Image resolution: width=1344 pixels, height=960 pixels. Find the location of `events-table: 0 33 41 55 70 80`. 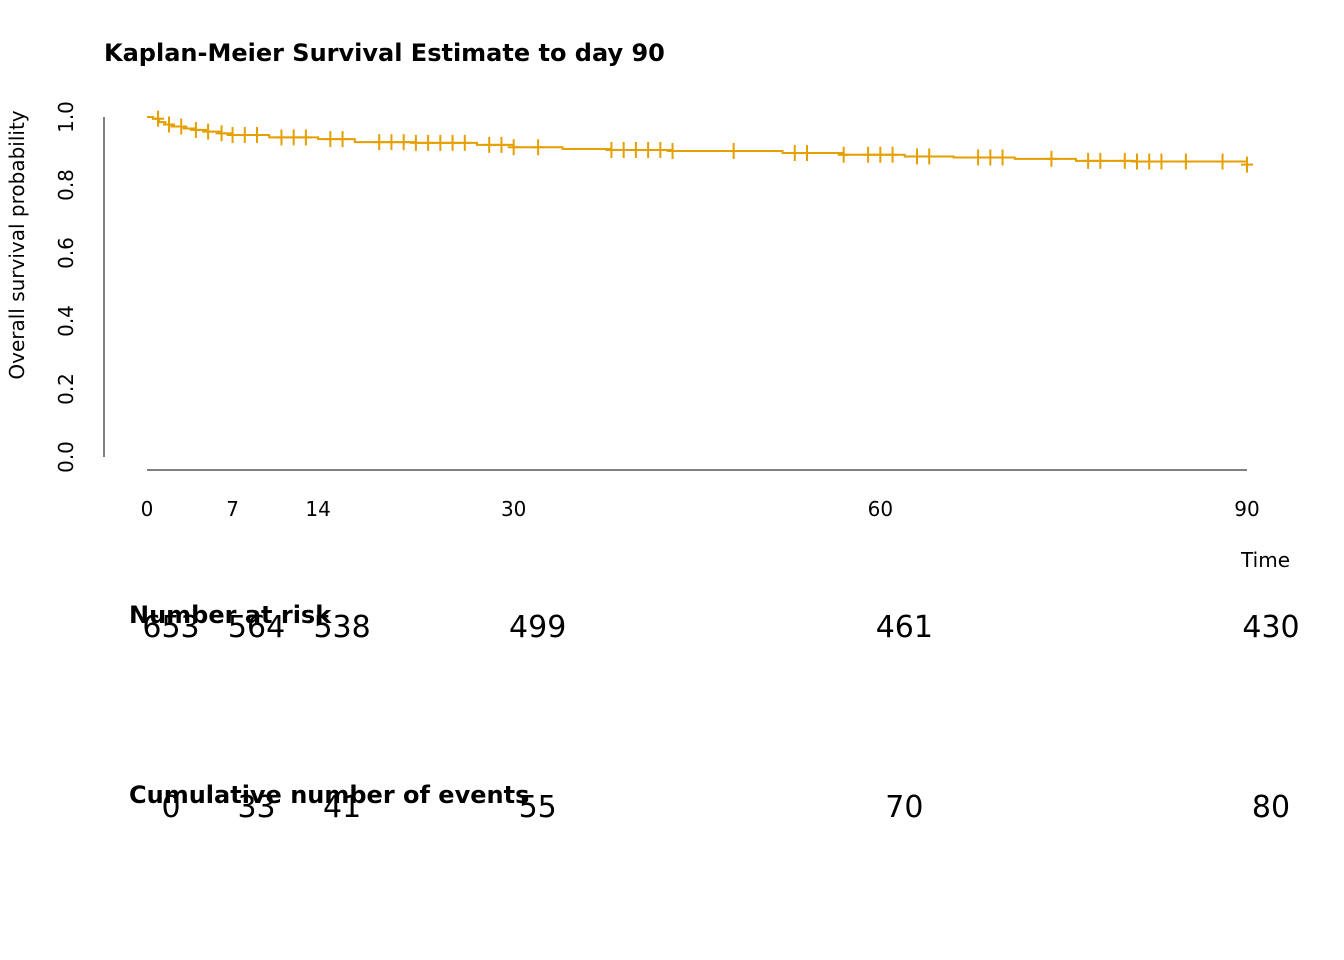

events-table: 0 33 41 55 70 80 is located at coordinates (725, 807).